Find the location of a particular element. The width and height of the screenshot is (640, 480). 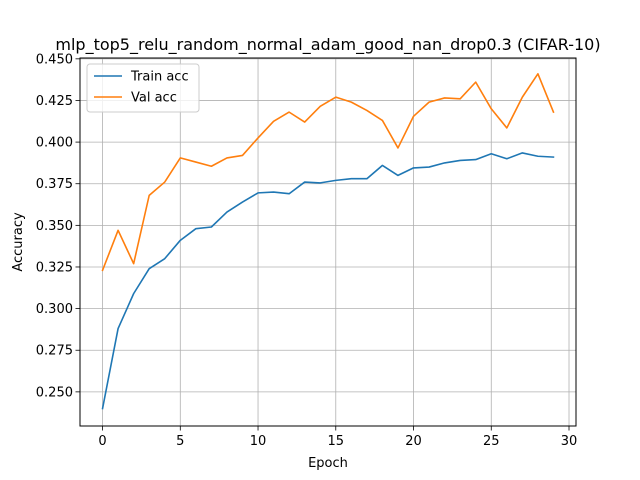

x-tick-label: 0 is located at coordinates (102, 441).